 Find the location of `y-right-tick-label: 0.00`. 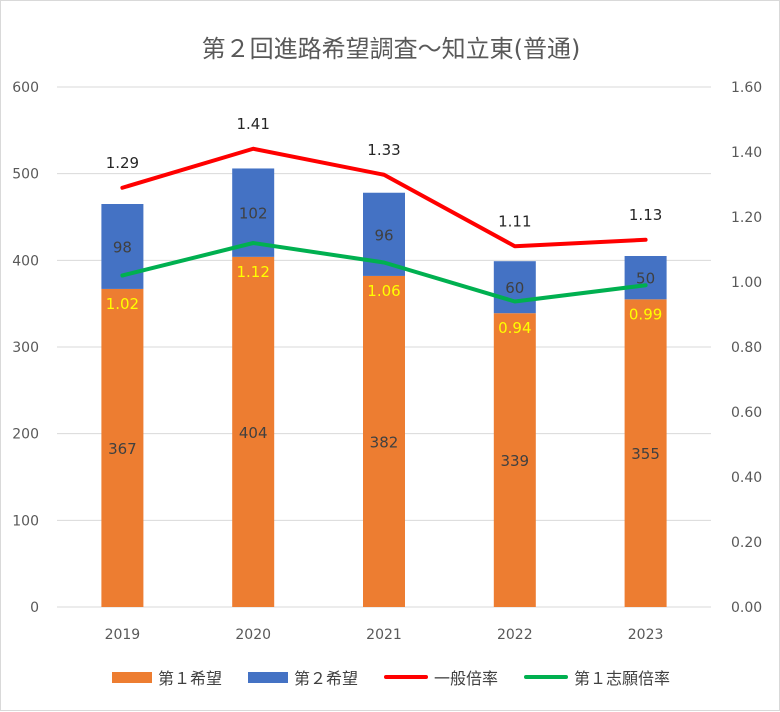

y-right-tick-label: 0.00 is located at coordinates (746, 608).